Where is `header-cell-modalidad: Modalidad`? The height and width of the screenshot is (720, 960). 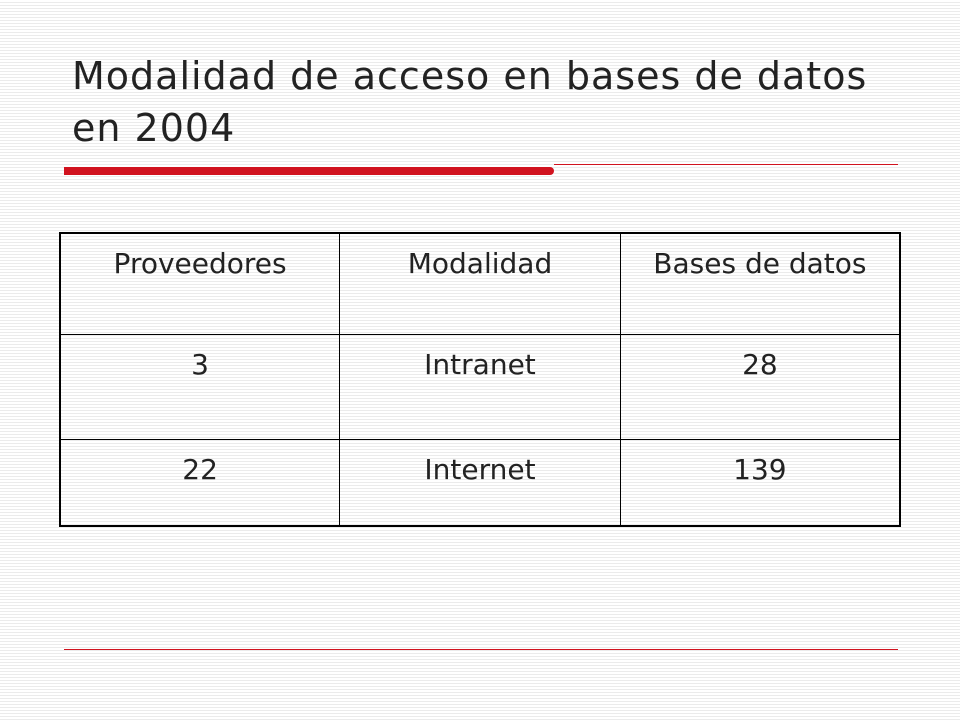
header-cell-modalidad: Modalidad is located at coordinates (480, 283).